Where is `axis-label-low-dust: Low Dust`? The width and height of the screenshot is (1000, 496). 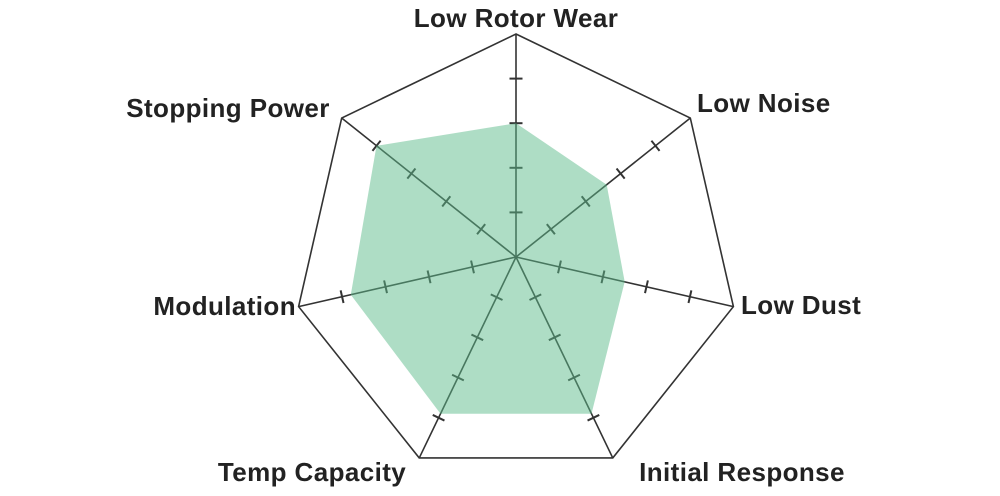
axis-label-low-dust: Low Dust is located at coordinates (801, 305).